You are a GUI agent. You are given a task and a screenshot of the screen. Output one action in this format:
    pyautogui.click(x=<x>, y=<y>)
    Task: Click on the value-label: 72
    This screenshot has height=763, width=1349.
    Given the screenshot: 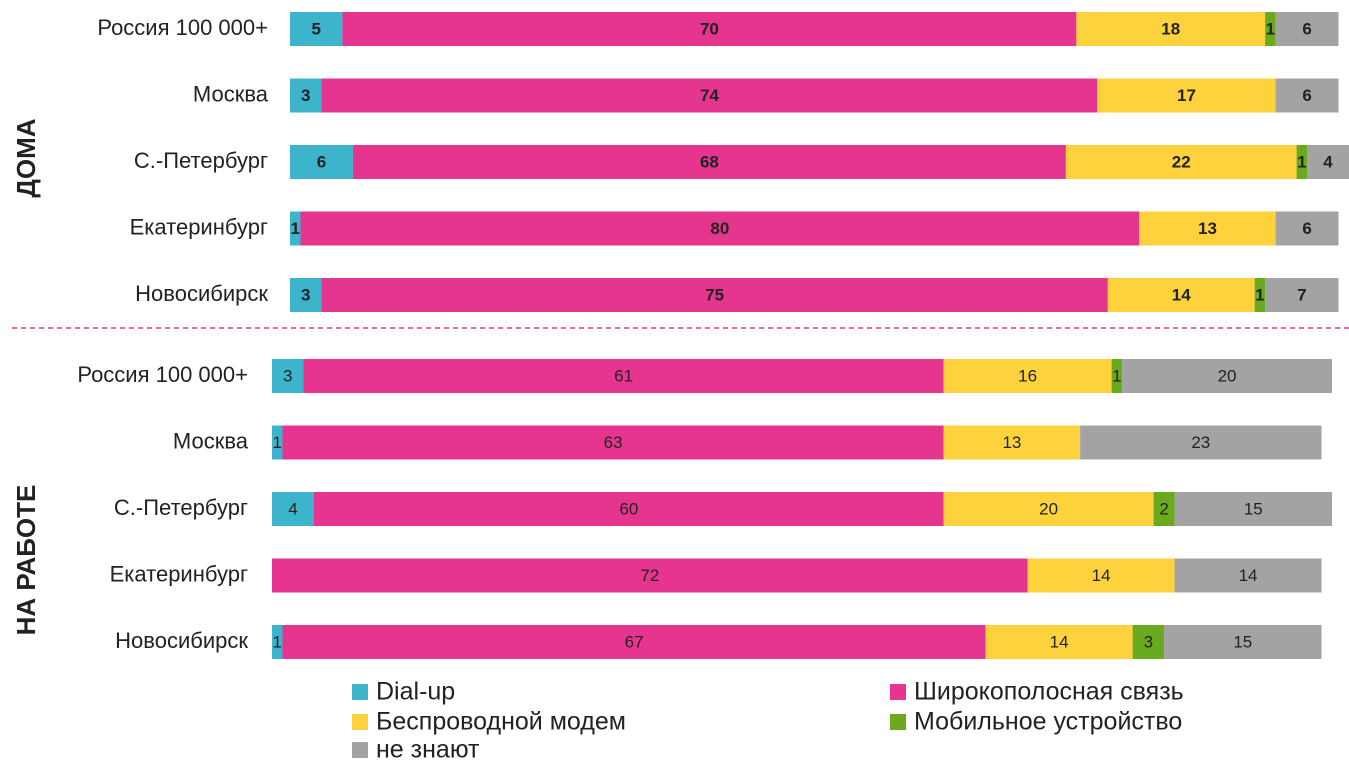 What is the action you would take?
    pyautogui.click(x=649, y=575)
    